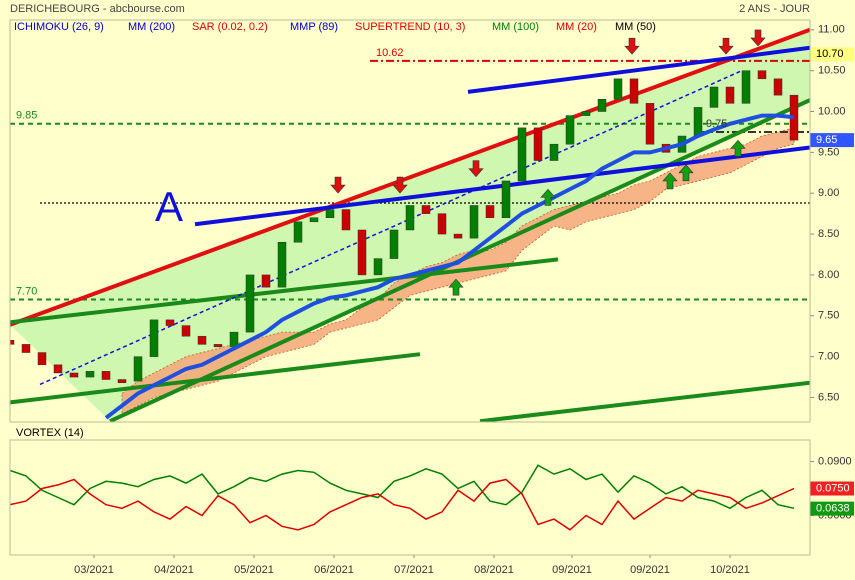 This screenshot has height=580, width=855. I want to click on legend-entry: MM (50), so click(635, 27).